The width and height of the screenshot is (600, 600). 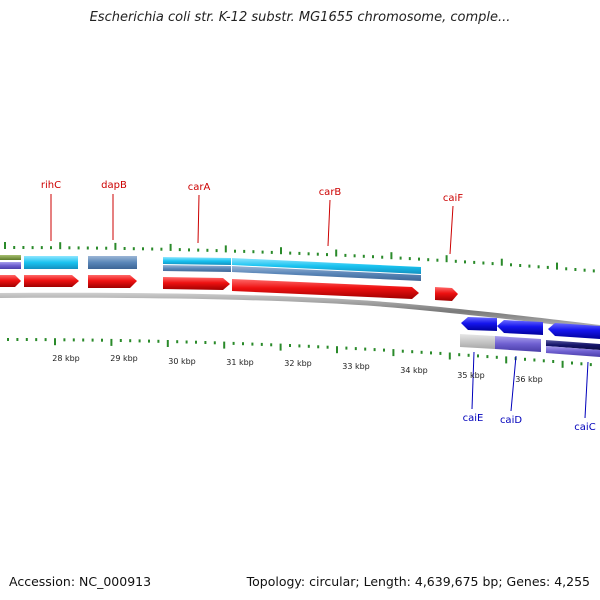 What do you see at coordinates (518, 344) in the screenshot?
I see `feature-caiD-purple` at bounding box center [518, 344].